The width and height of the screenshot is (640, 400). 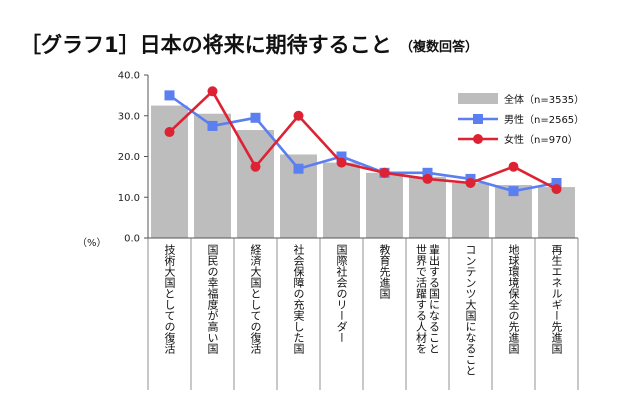 I want to click on category-label-2: 経済大国としての復活, so click(x=255, y=299).